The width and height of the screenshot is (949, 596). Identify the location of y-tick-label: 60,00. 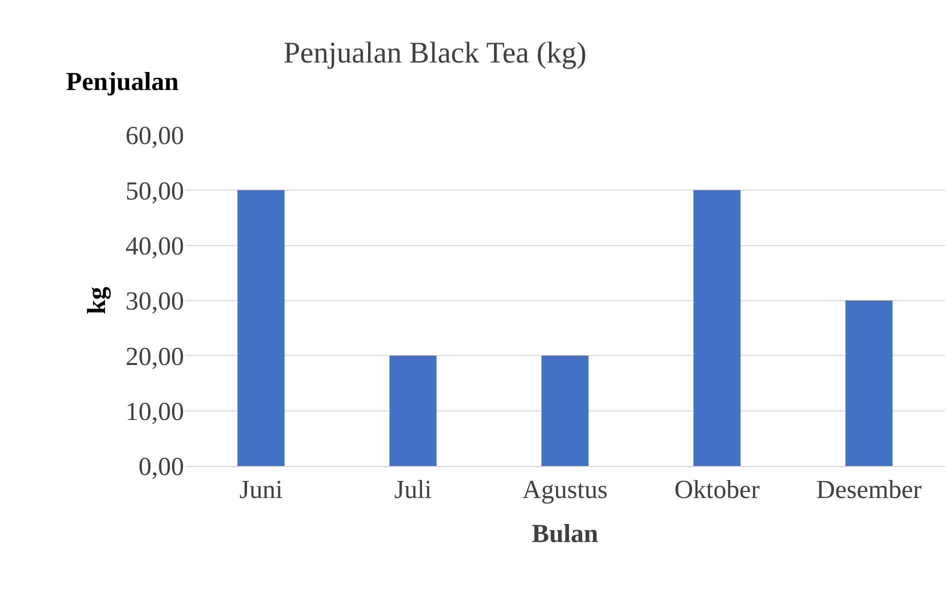
(155, 135).